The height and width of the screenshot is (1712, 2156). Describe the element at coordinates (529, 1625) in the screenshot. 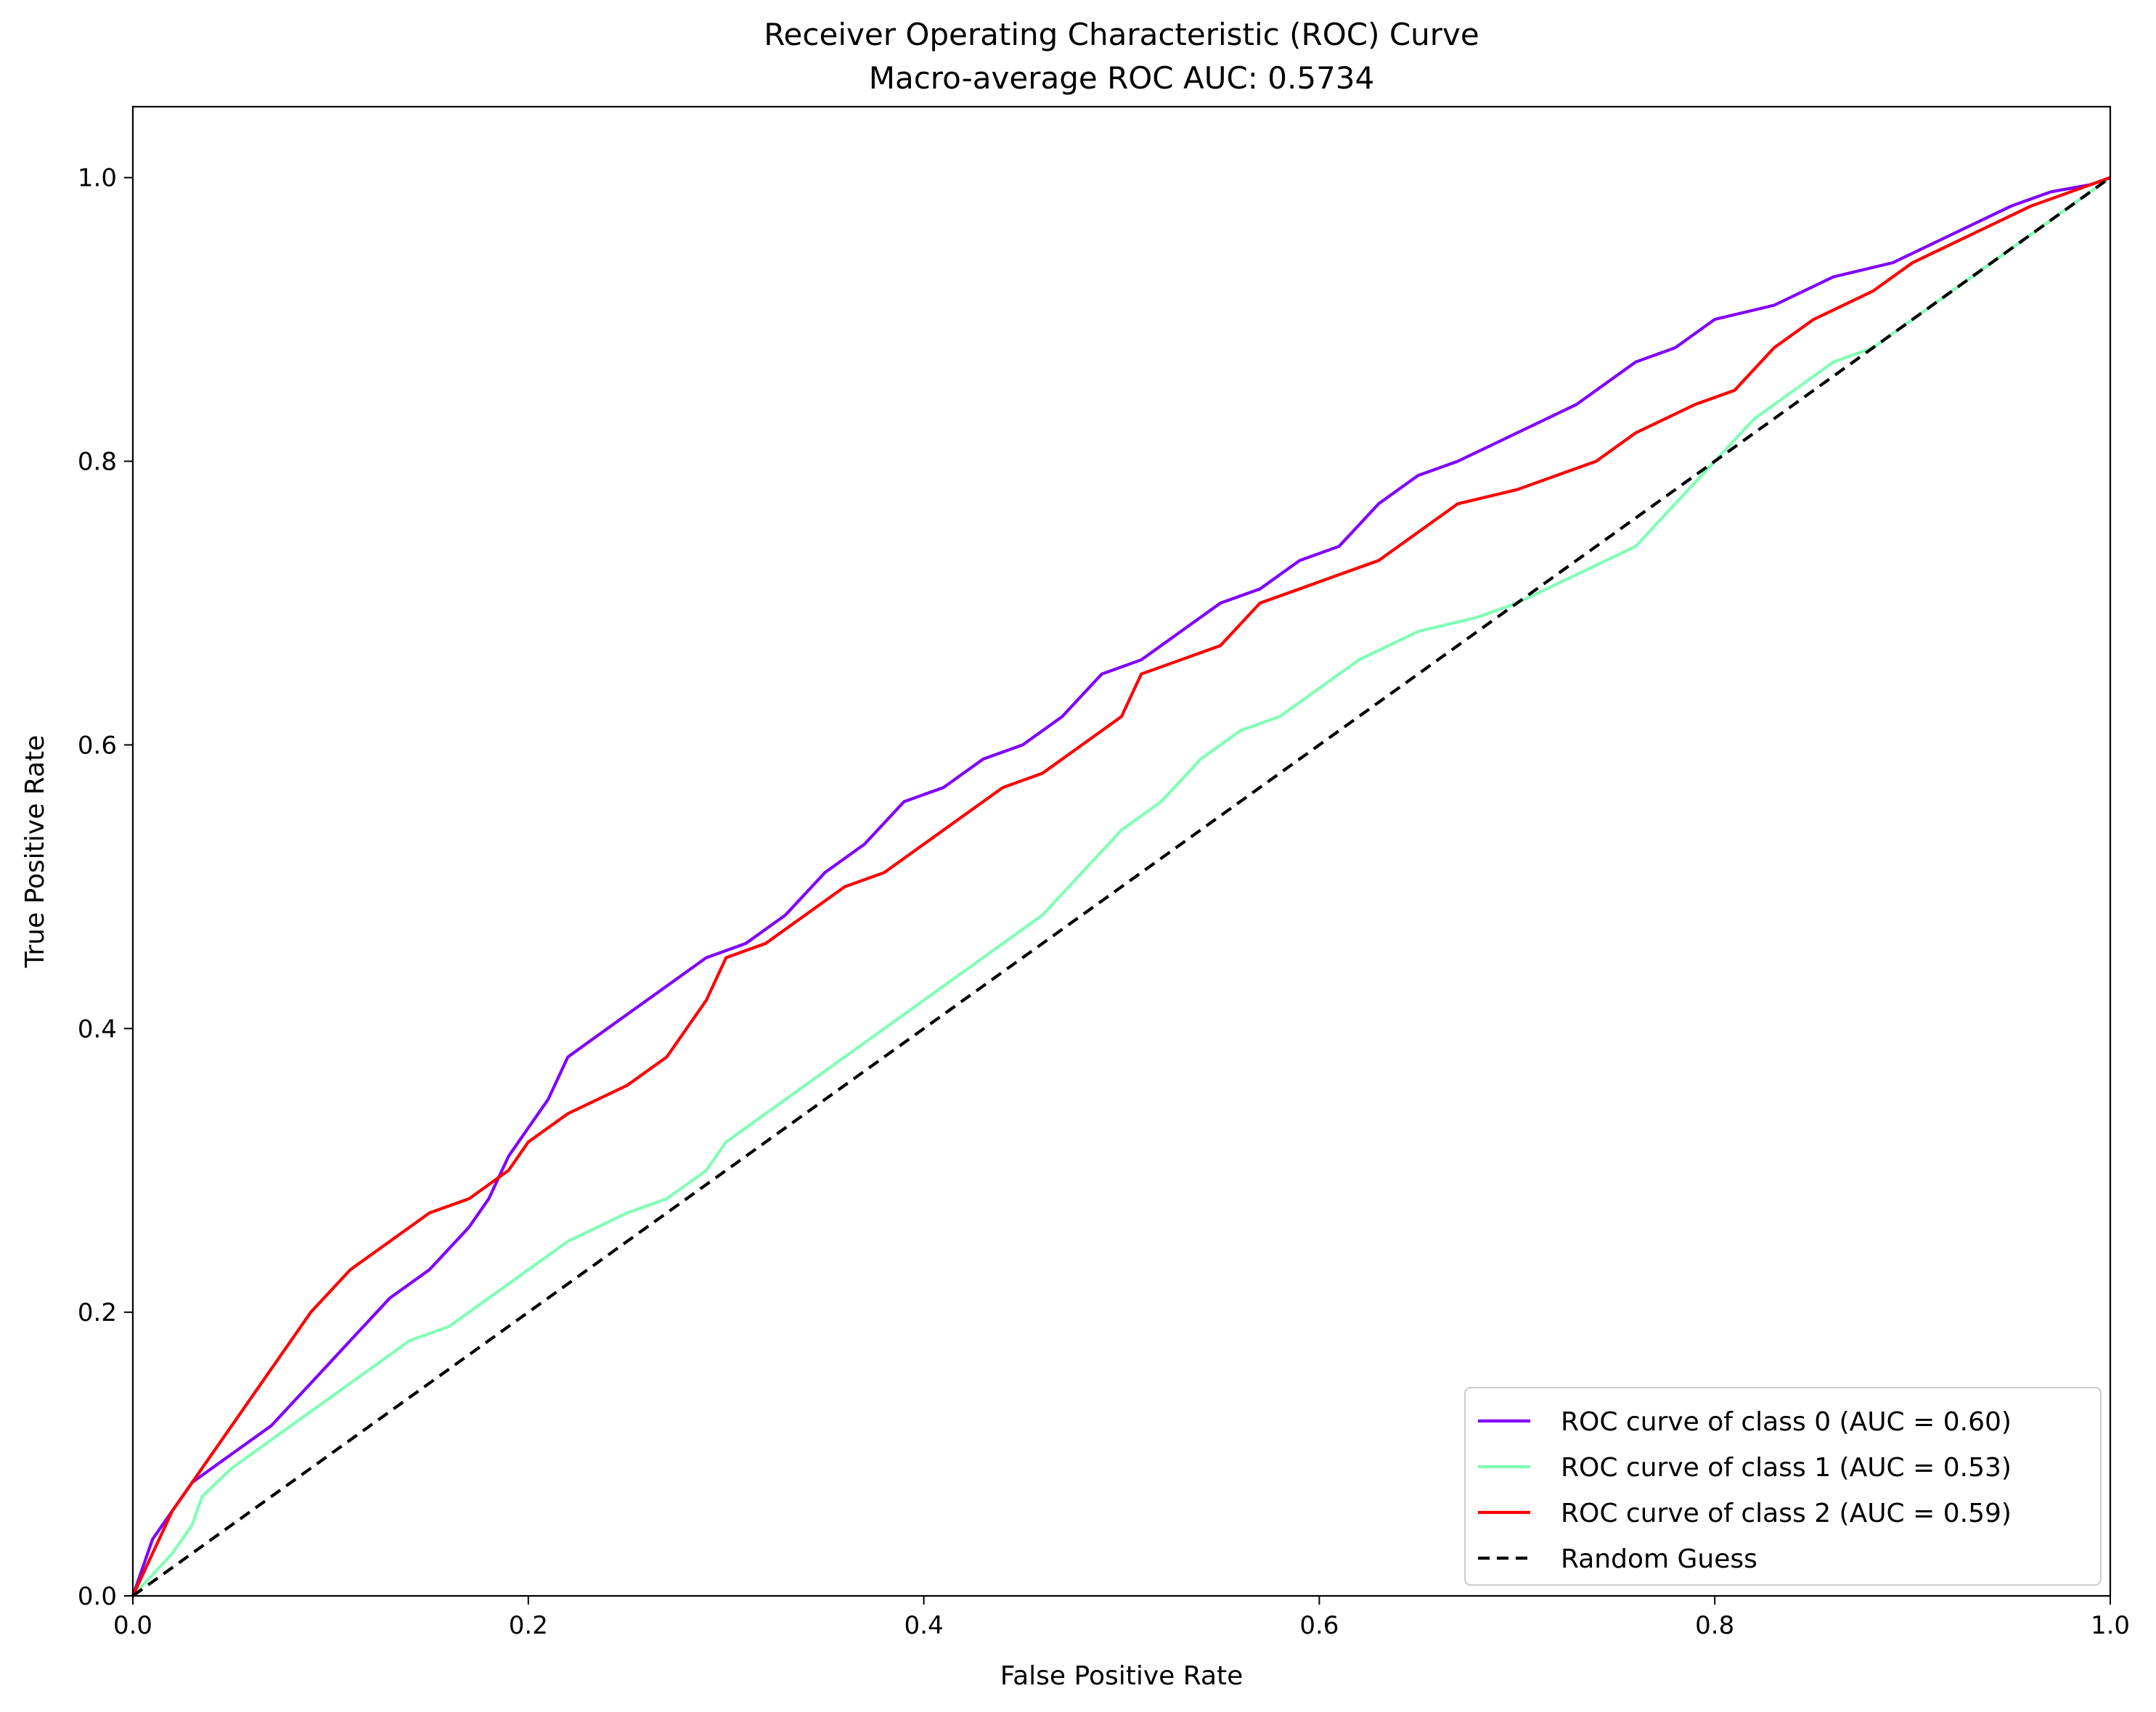

I see `x-tick-label-1: 0.2` at that location.